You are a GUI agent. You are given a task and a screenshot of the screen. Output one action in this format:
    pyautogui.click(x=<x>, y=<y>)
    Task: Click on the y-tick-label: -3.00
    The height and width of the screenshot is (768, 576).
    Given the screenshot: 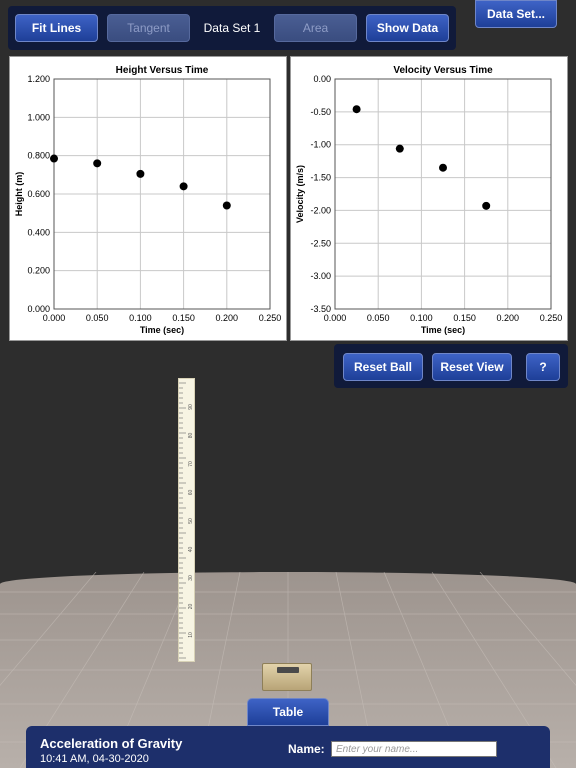 What is the action you would take?
    pyautogui.click(x=320, y=276)
    